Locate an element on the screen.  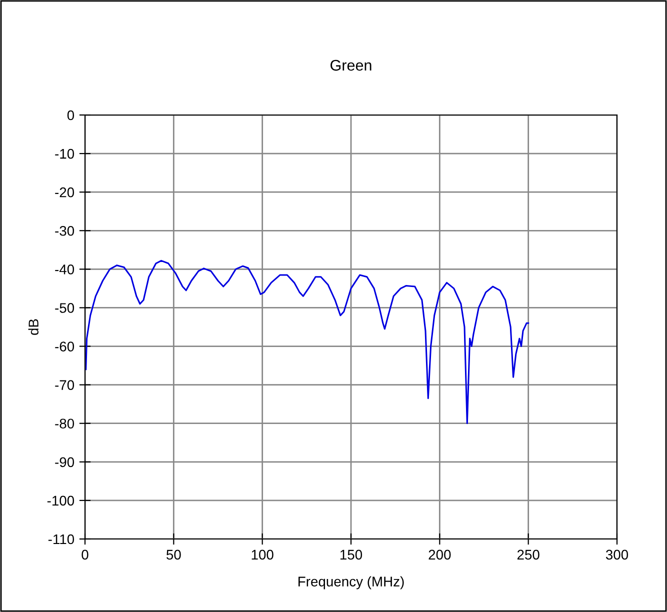
y-tick-label: -90 is located at coordinates (64, 462).